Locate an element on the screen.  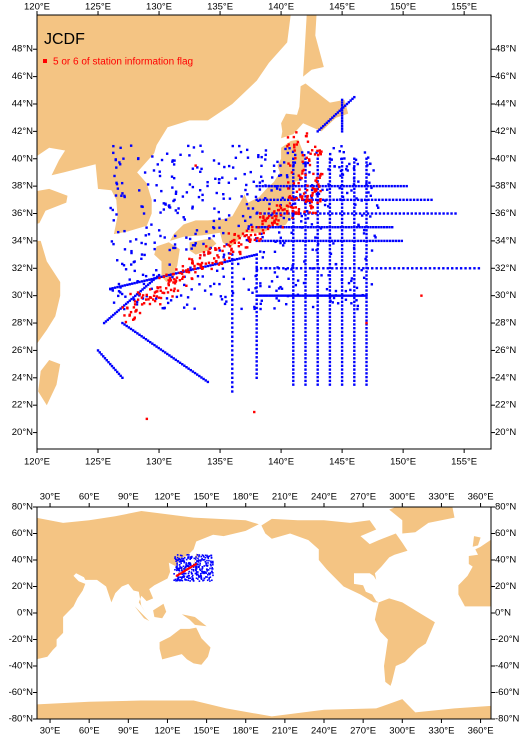
land is located at coordinates (334, 560).